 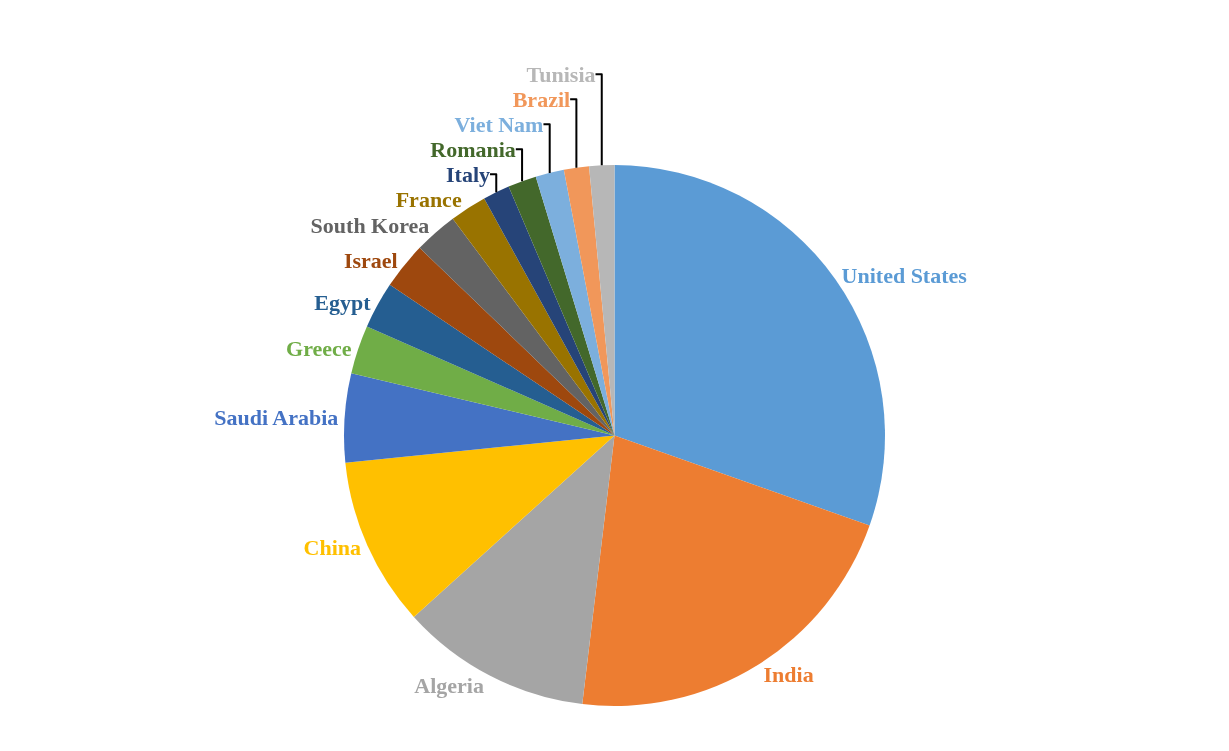 I want to click on slice-label: Viet Nam, so click(x=499, y=124).